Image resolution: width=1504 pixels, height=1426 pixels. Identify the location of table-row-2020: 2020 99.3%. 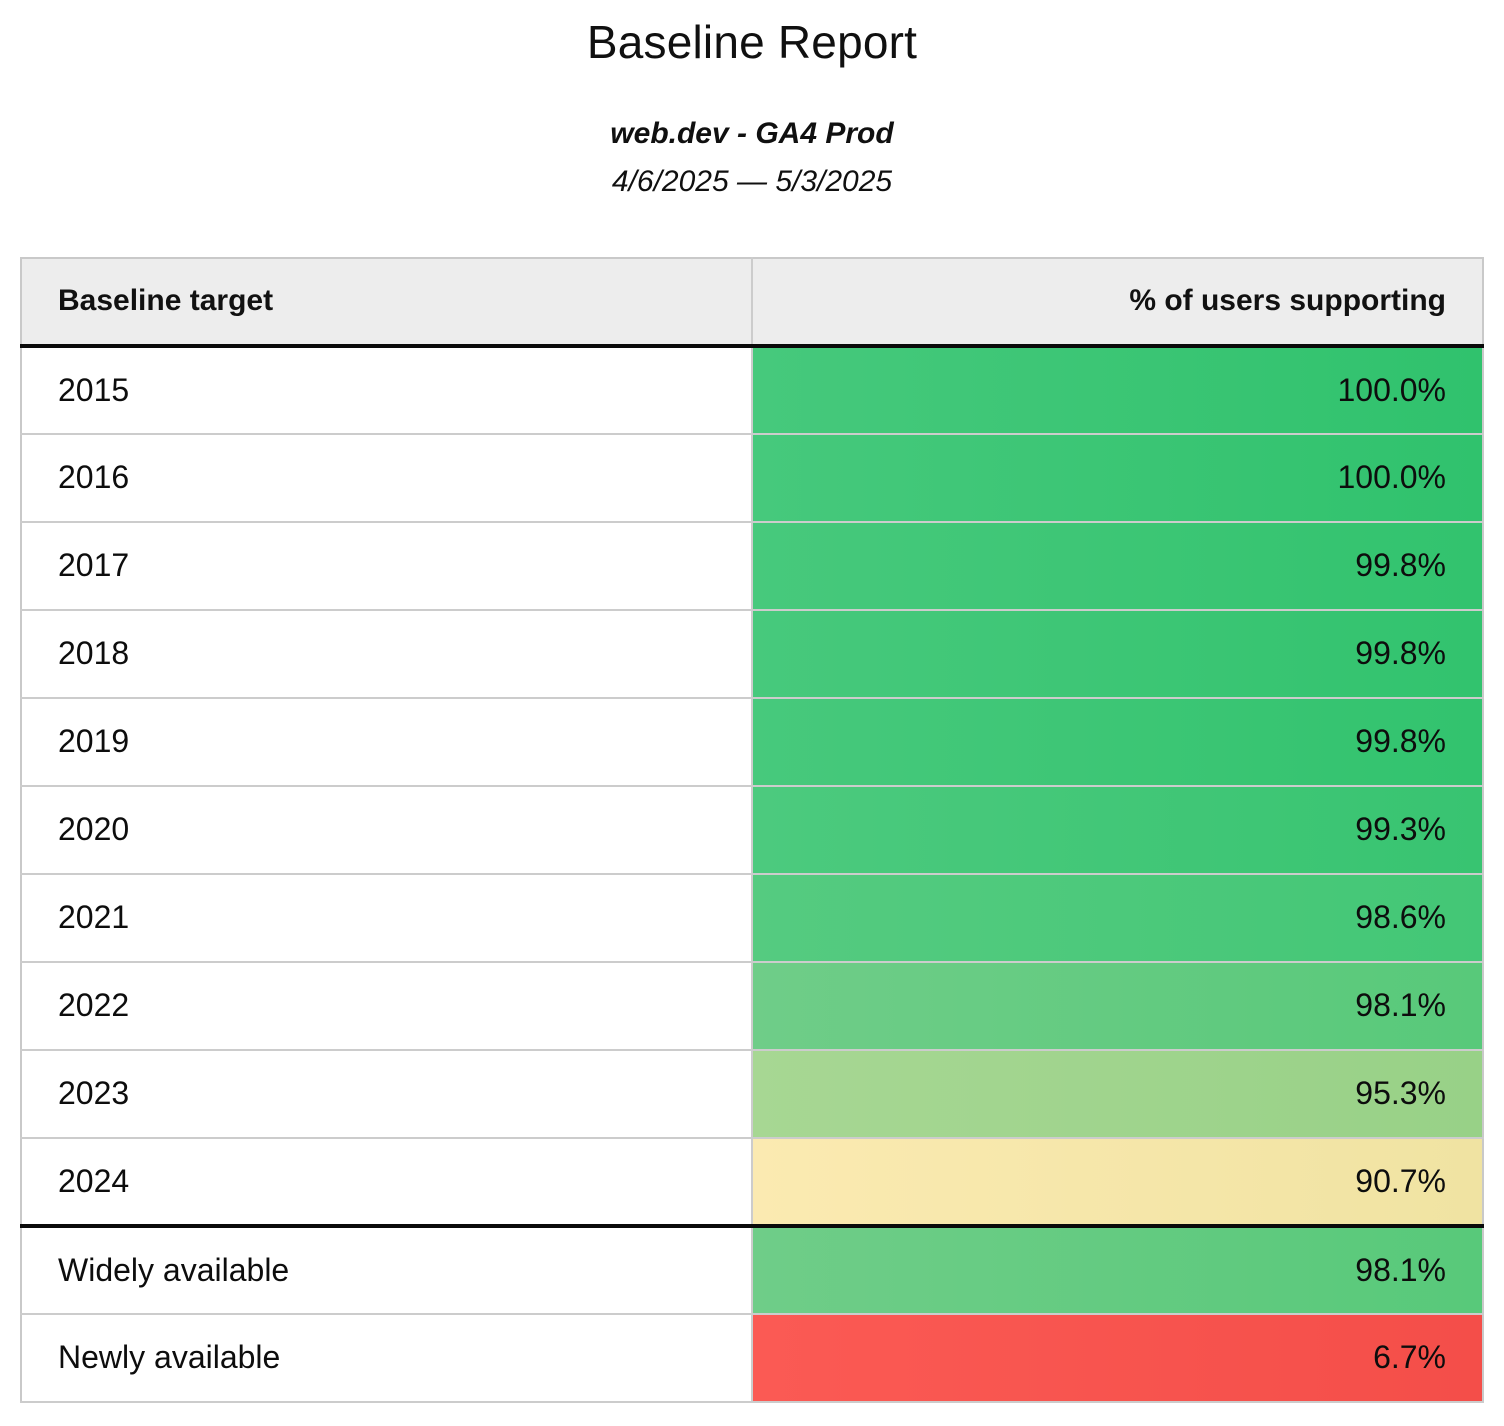
(752, 829).